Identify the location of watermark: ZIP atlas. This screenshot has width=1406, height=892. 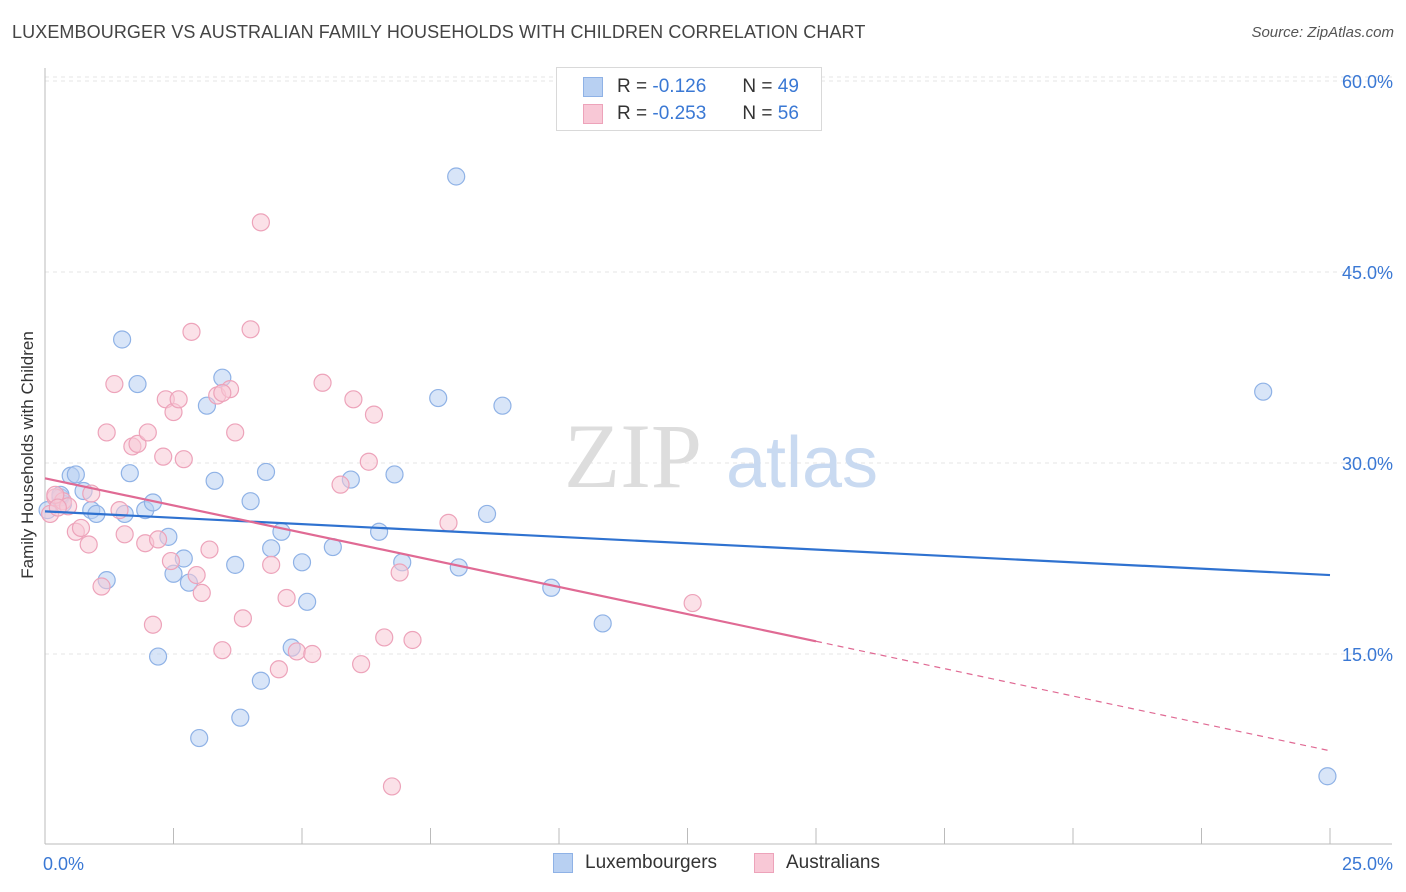
(721, 456).